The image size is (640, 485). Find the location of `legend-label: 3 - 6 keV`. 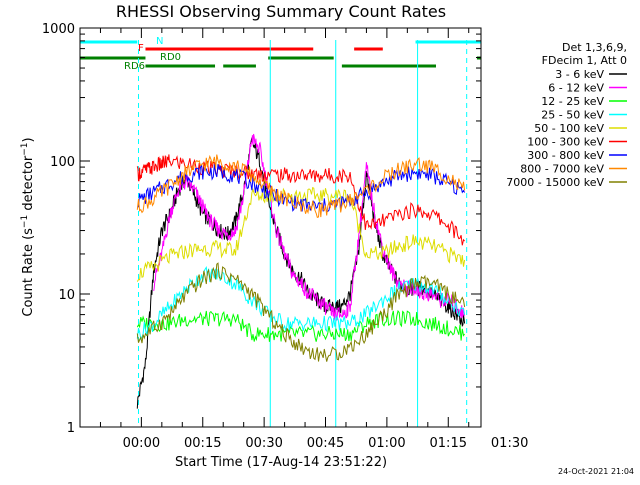

legend-label: 3 - 6 keV is located at coordinates (579, 74).